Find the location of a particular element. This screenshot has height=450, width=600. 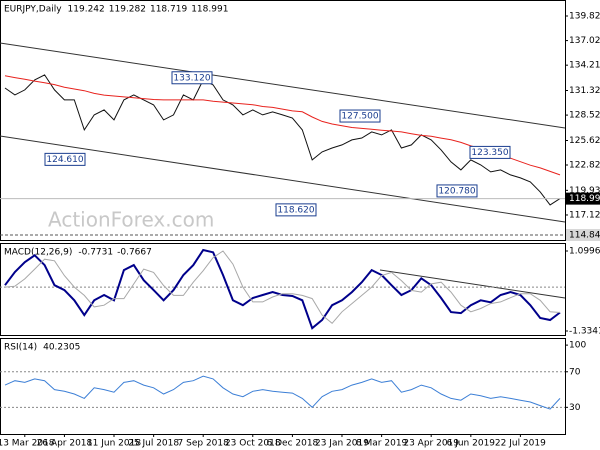

last-price-box is located at coordinates (583, 198).